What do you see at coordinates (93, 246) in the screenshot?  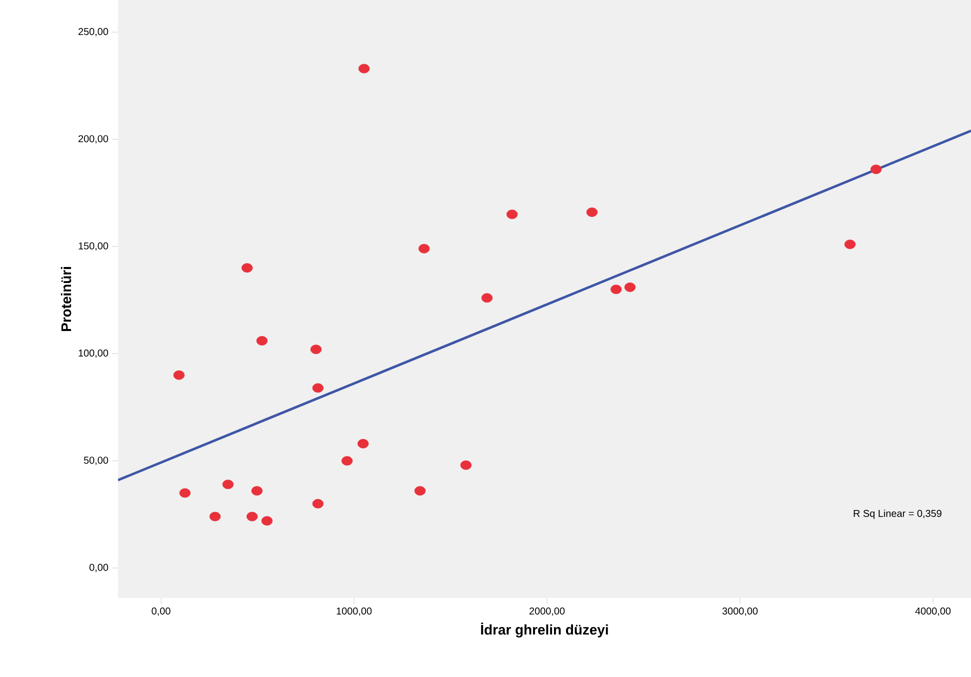 I see `y-tick-label: 150,00` at bounding box center [93, 246].